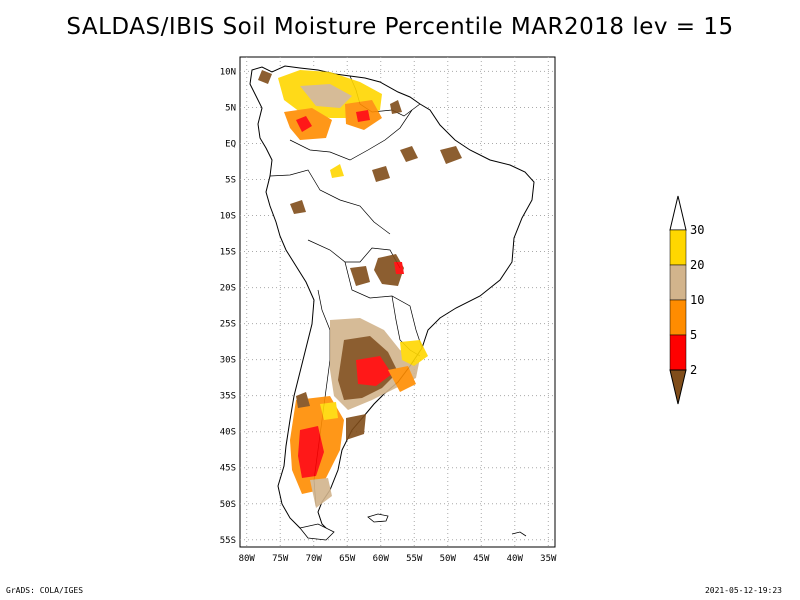  I want to click on colorbar-top-arrow, so click(678, 213).